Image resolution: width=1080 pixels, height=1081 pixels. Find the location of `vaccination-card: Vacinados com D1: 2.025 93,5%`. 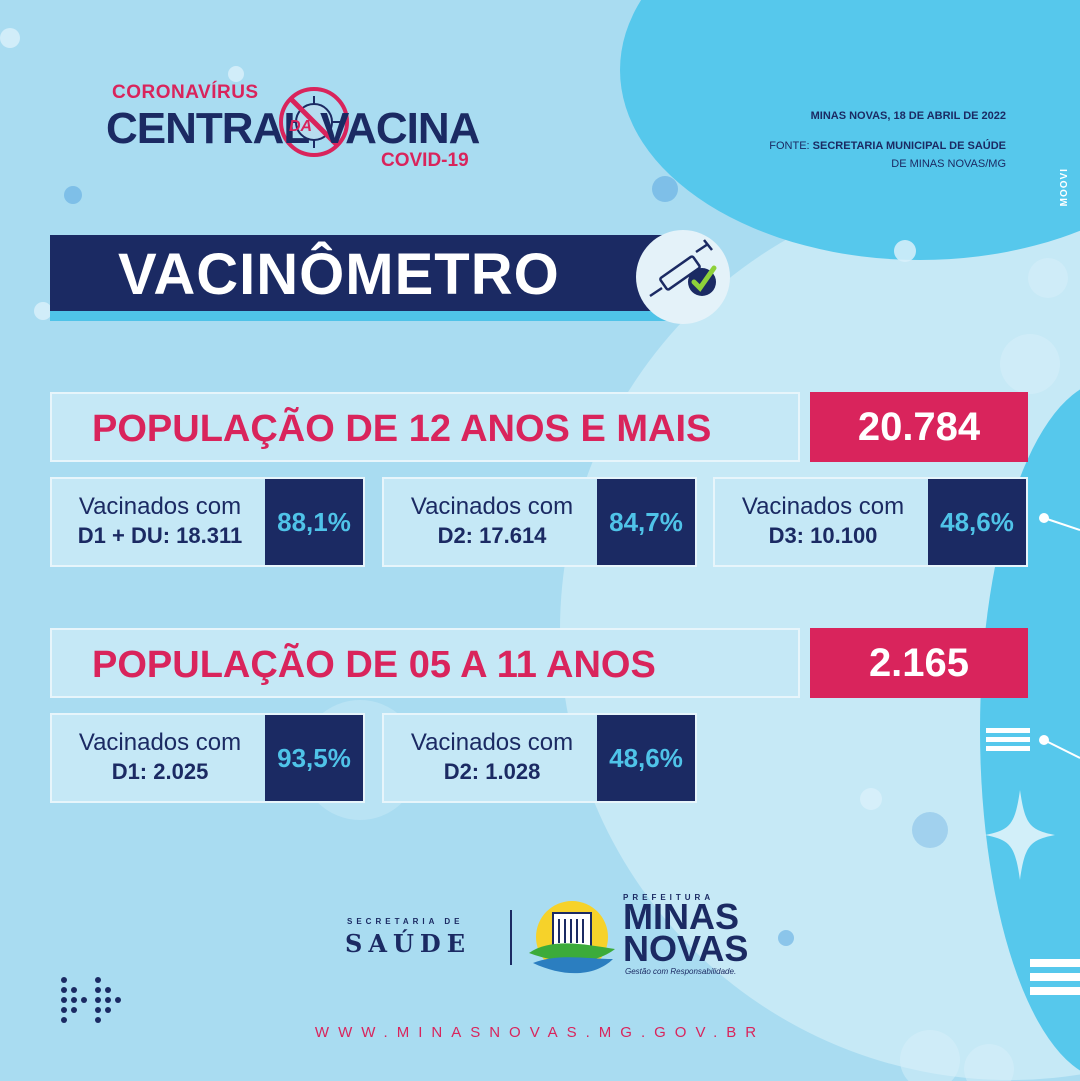

vaccination-card: Vacinados com D1: 2.025 93,5% is located at coordinates (207, 758).